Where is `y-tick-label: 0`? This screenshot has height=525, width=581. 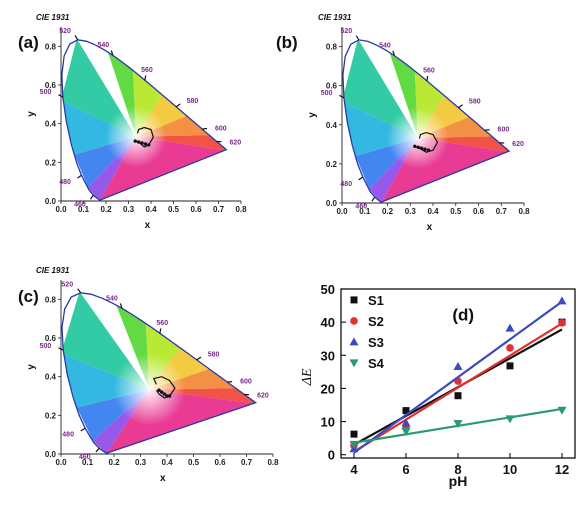 y-tick-label: 0 is located at coordinates (331, 455).